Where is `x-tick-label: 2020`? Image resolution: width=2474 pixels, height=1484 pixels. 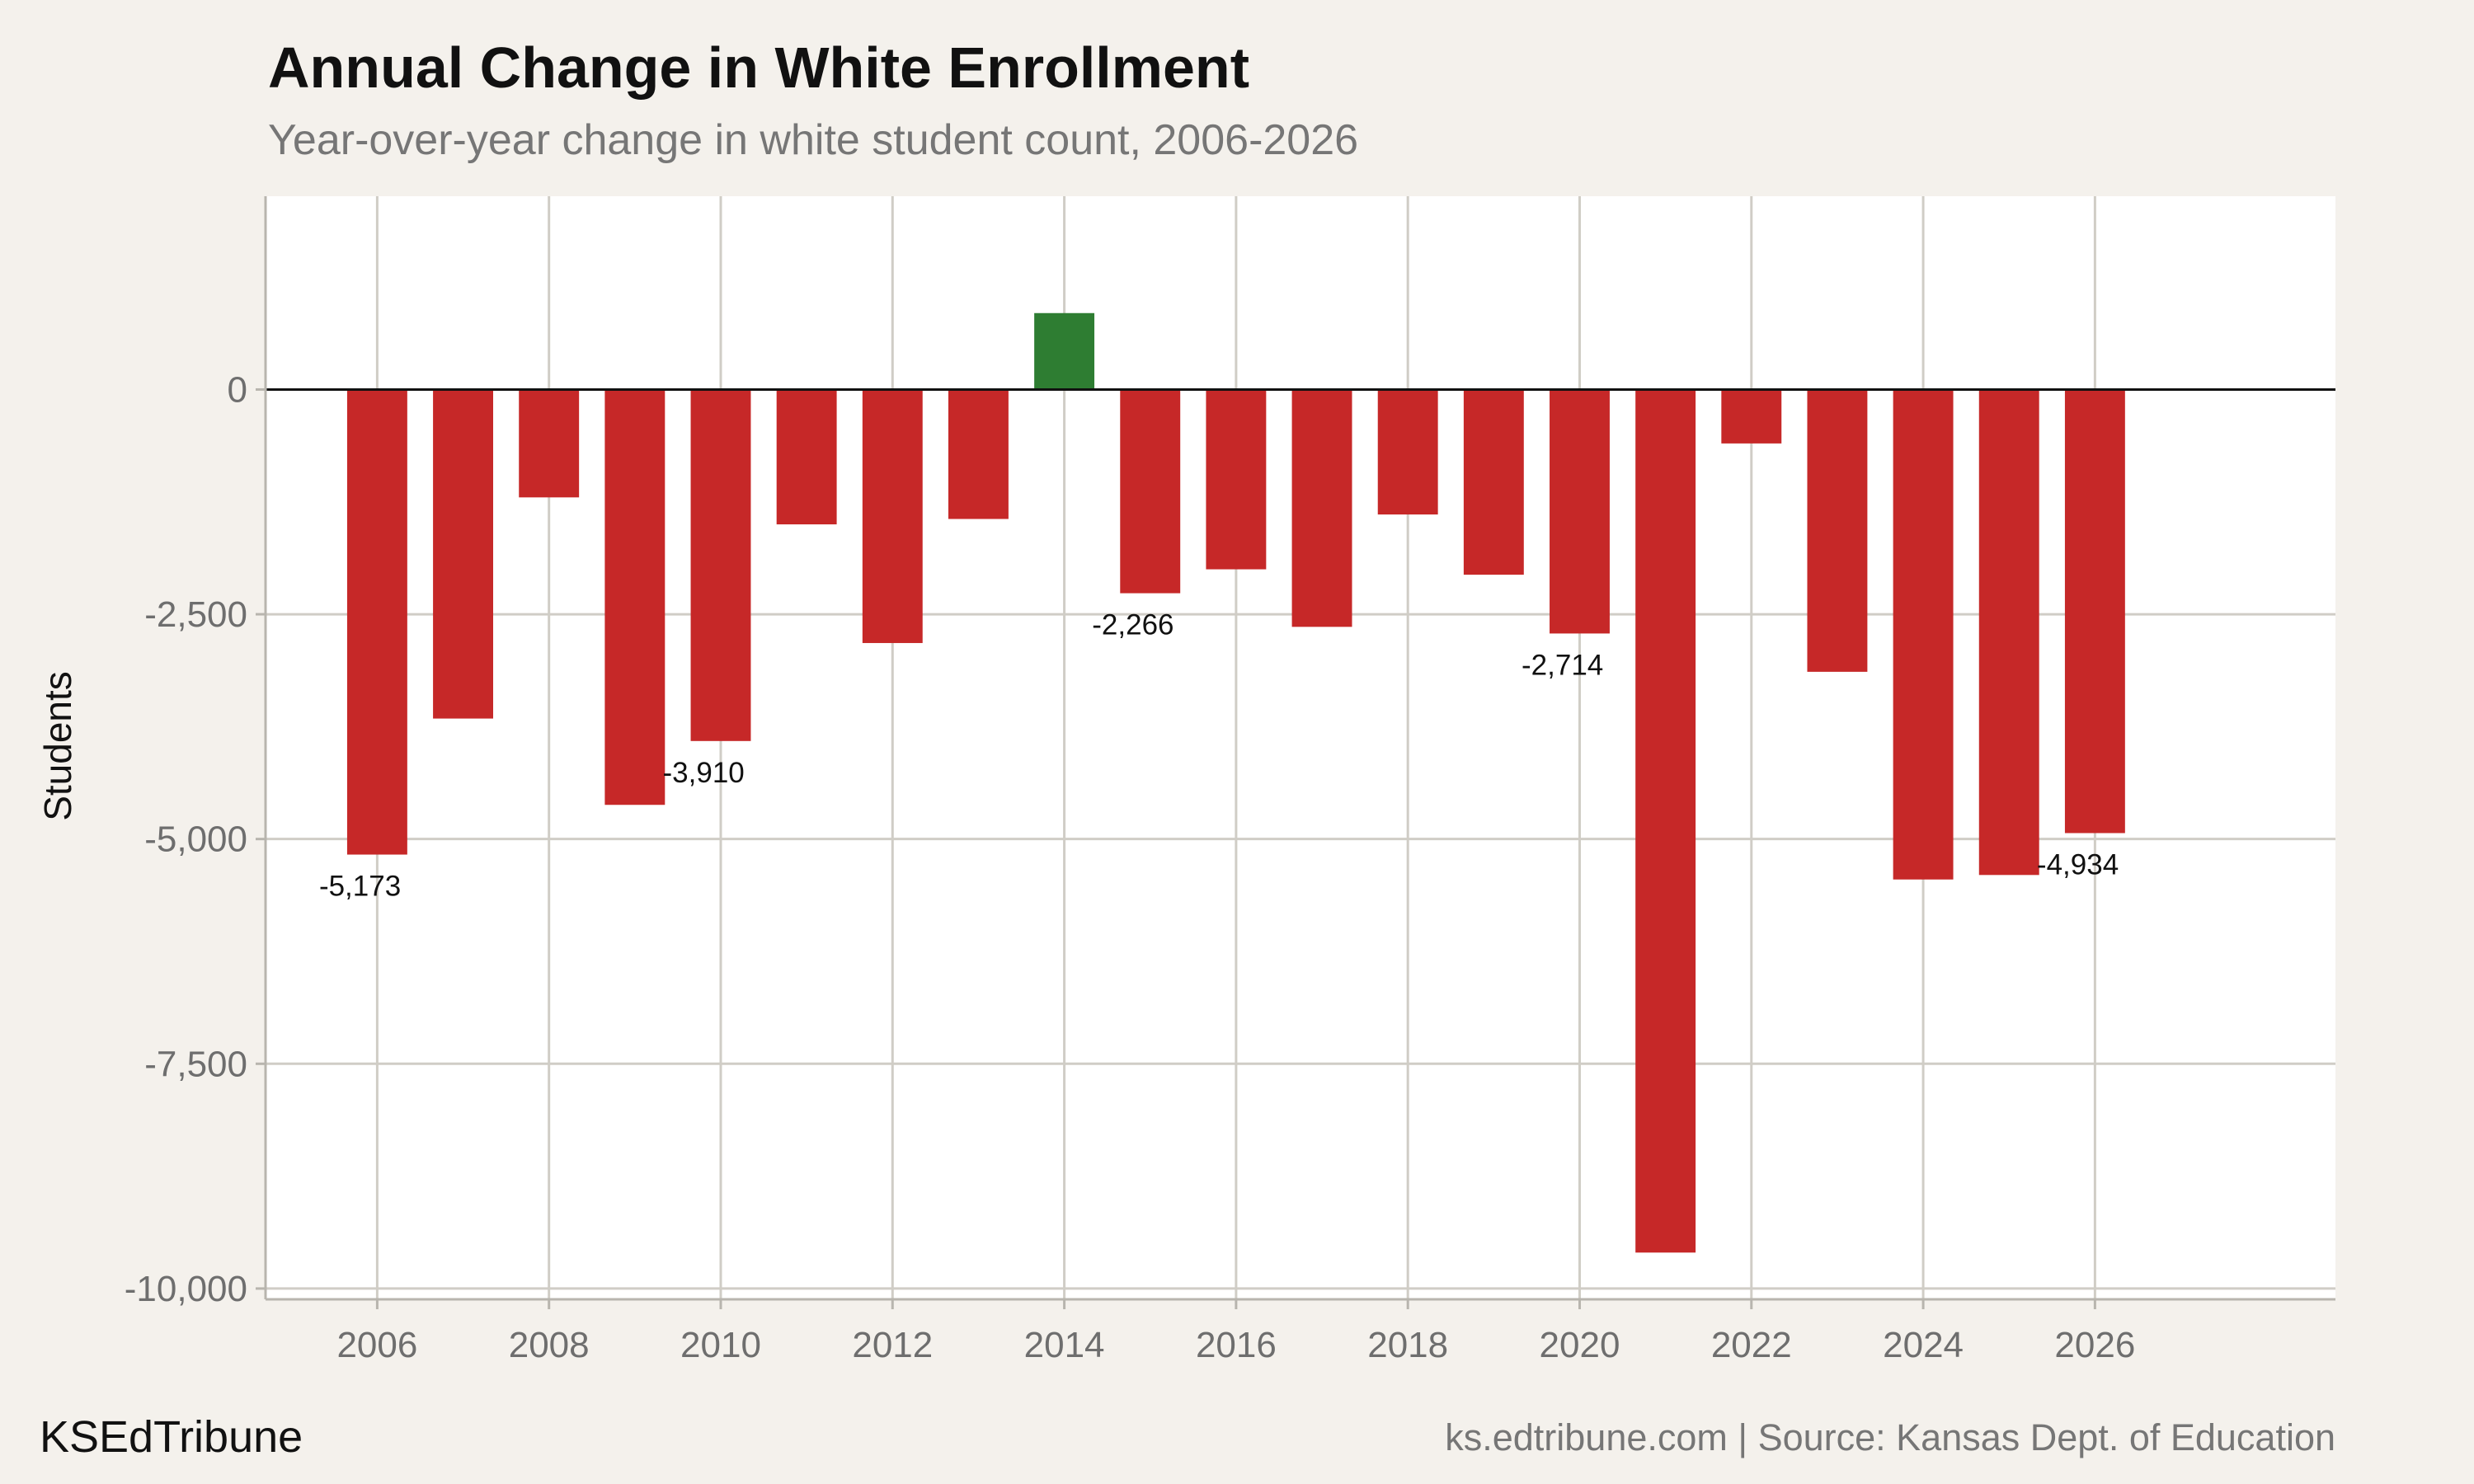
x-tick-label: 2020 is located at coordinates (1580, 1345).